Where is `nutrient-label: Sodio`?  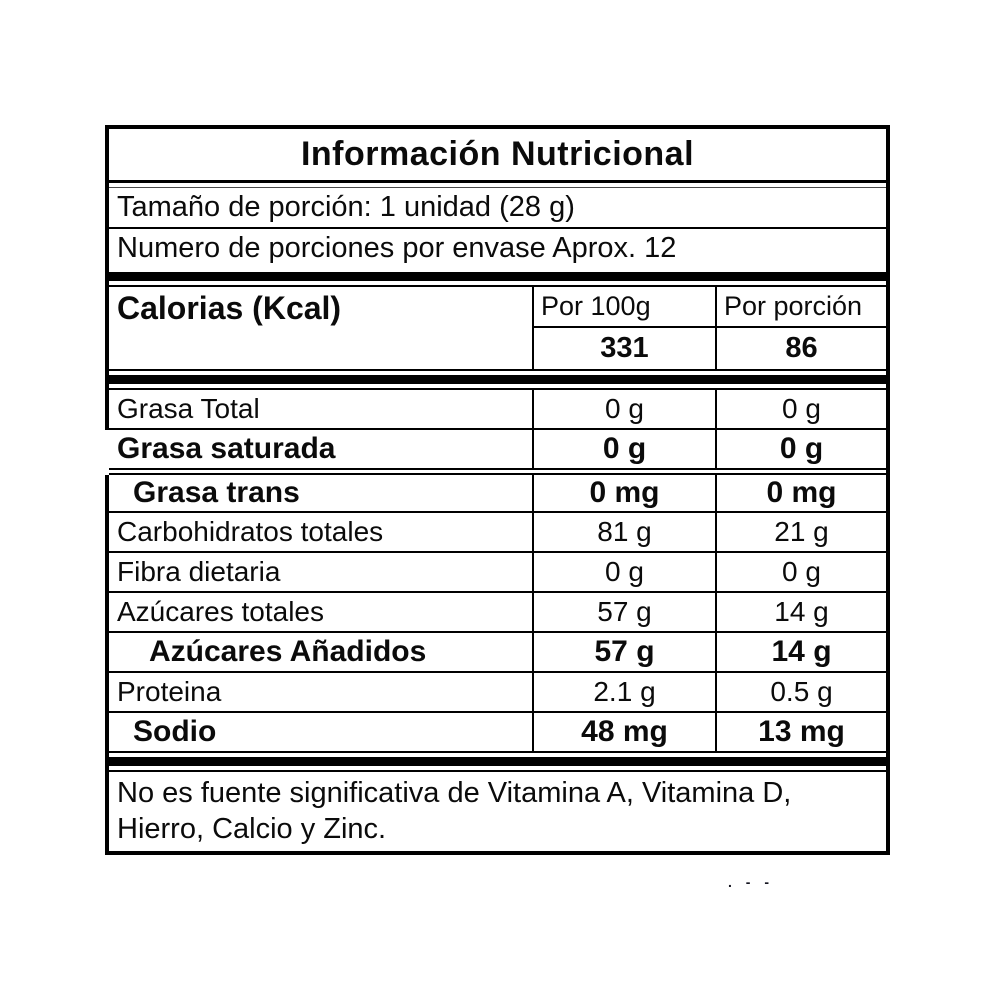 nutrient-label: Sodio is located at coordinates (175, 731).